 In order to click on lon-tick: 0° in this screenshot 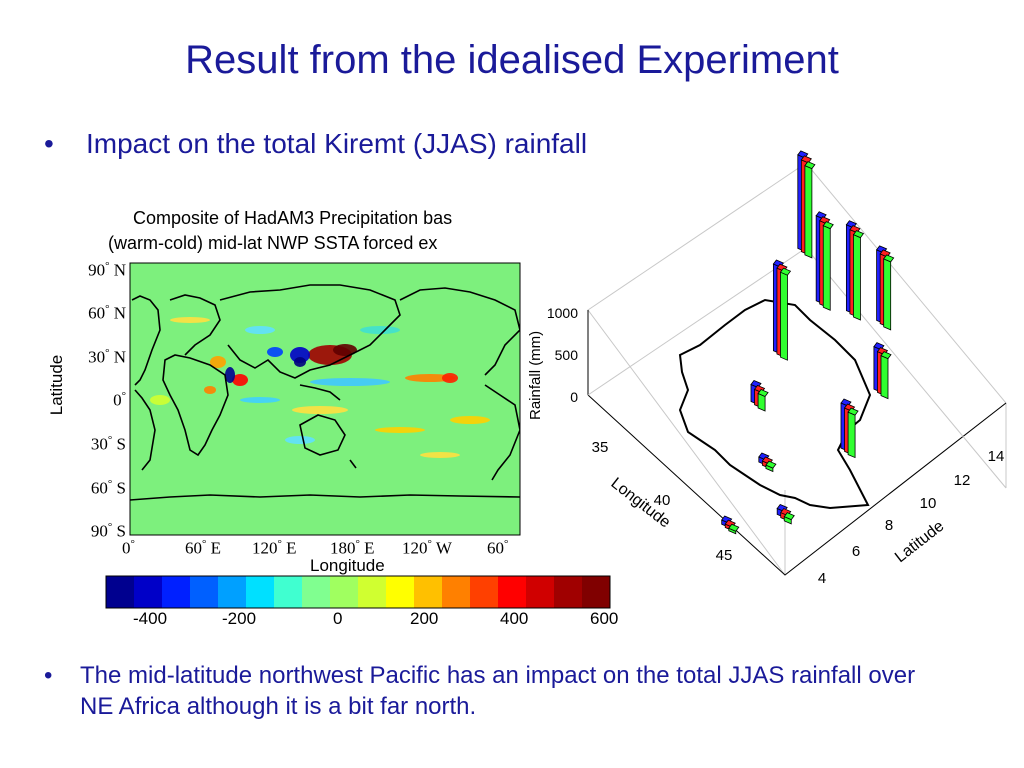, I will do `click(128, 548)`.